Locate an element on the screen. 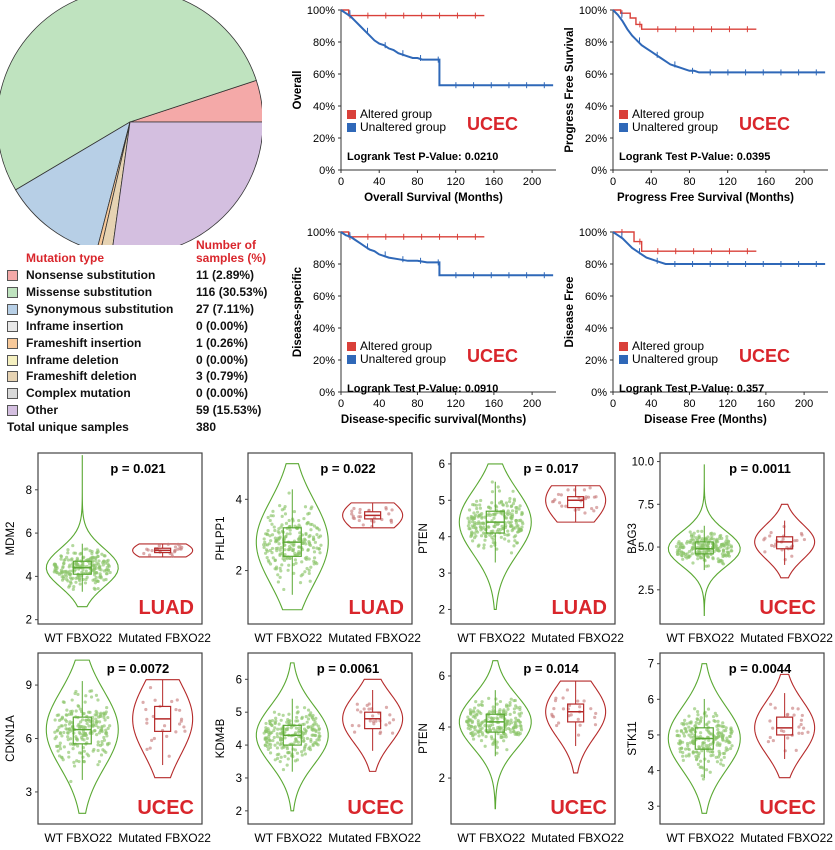 The width and height of the screenshot is (835, 850). y-axis-label: PTEN is located at coordinates (424, 538).